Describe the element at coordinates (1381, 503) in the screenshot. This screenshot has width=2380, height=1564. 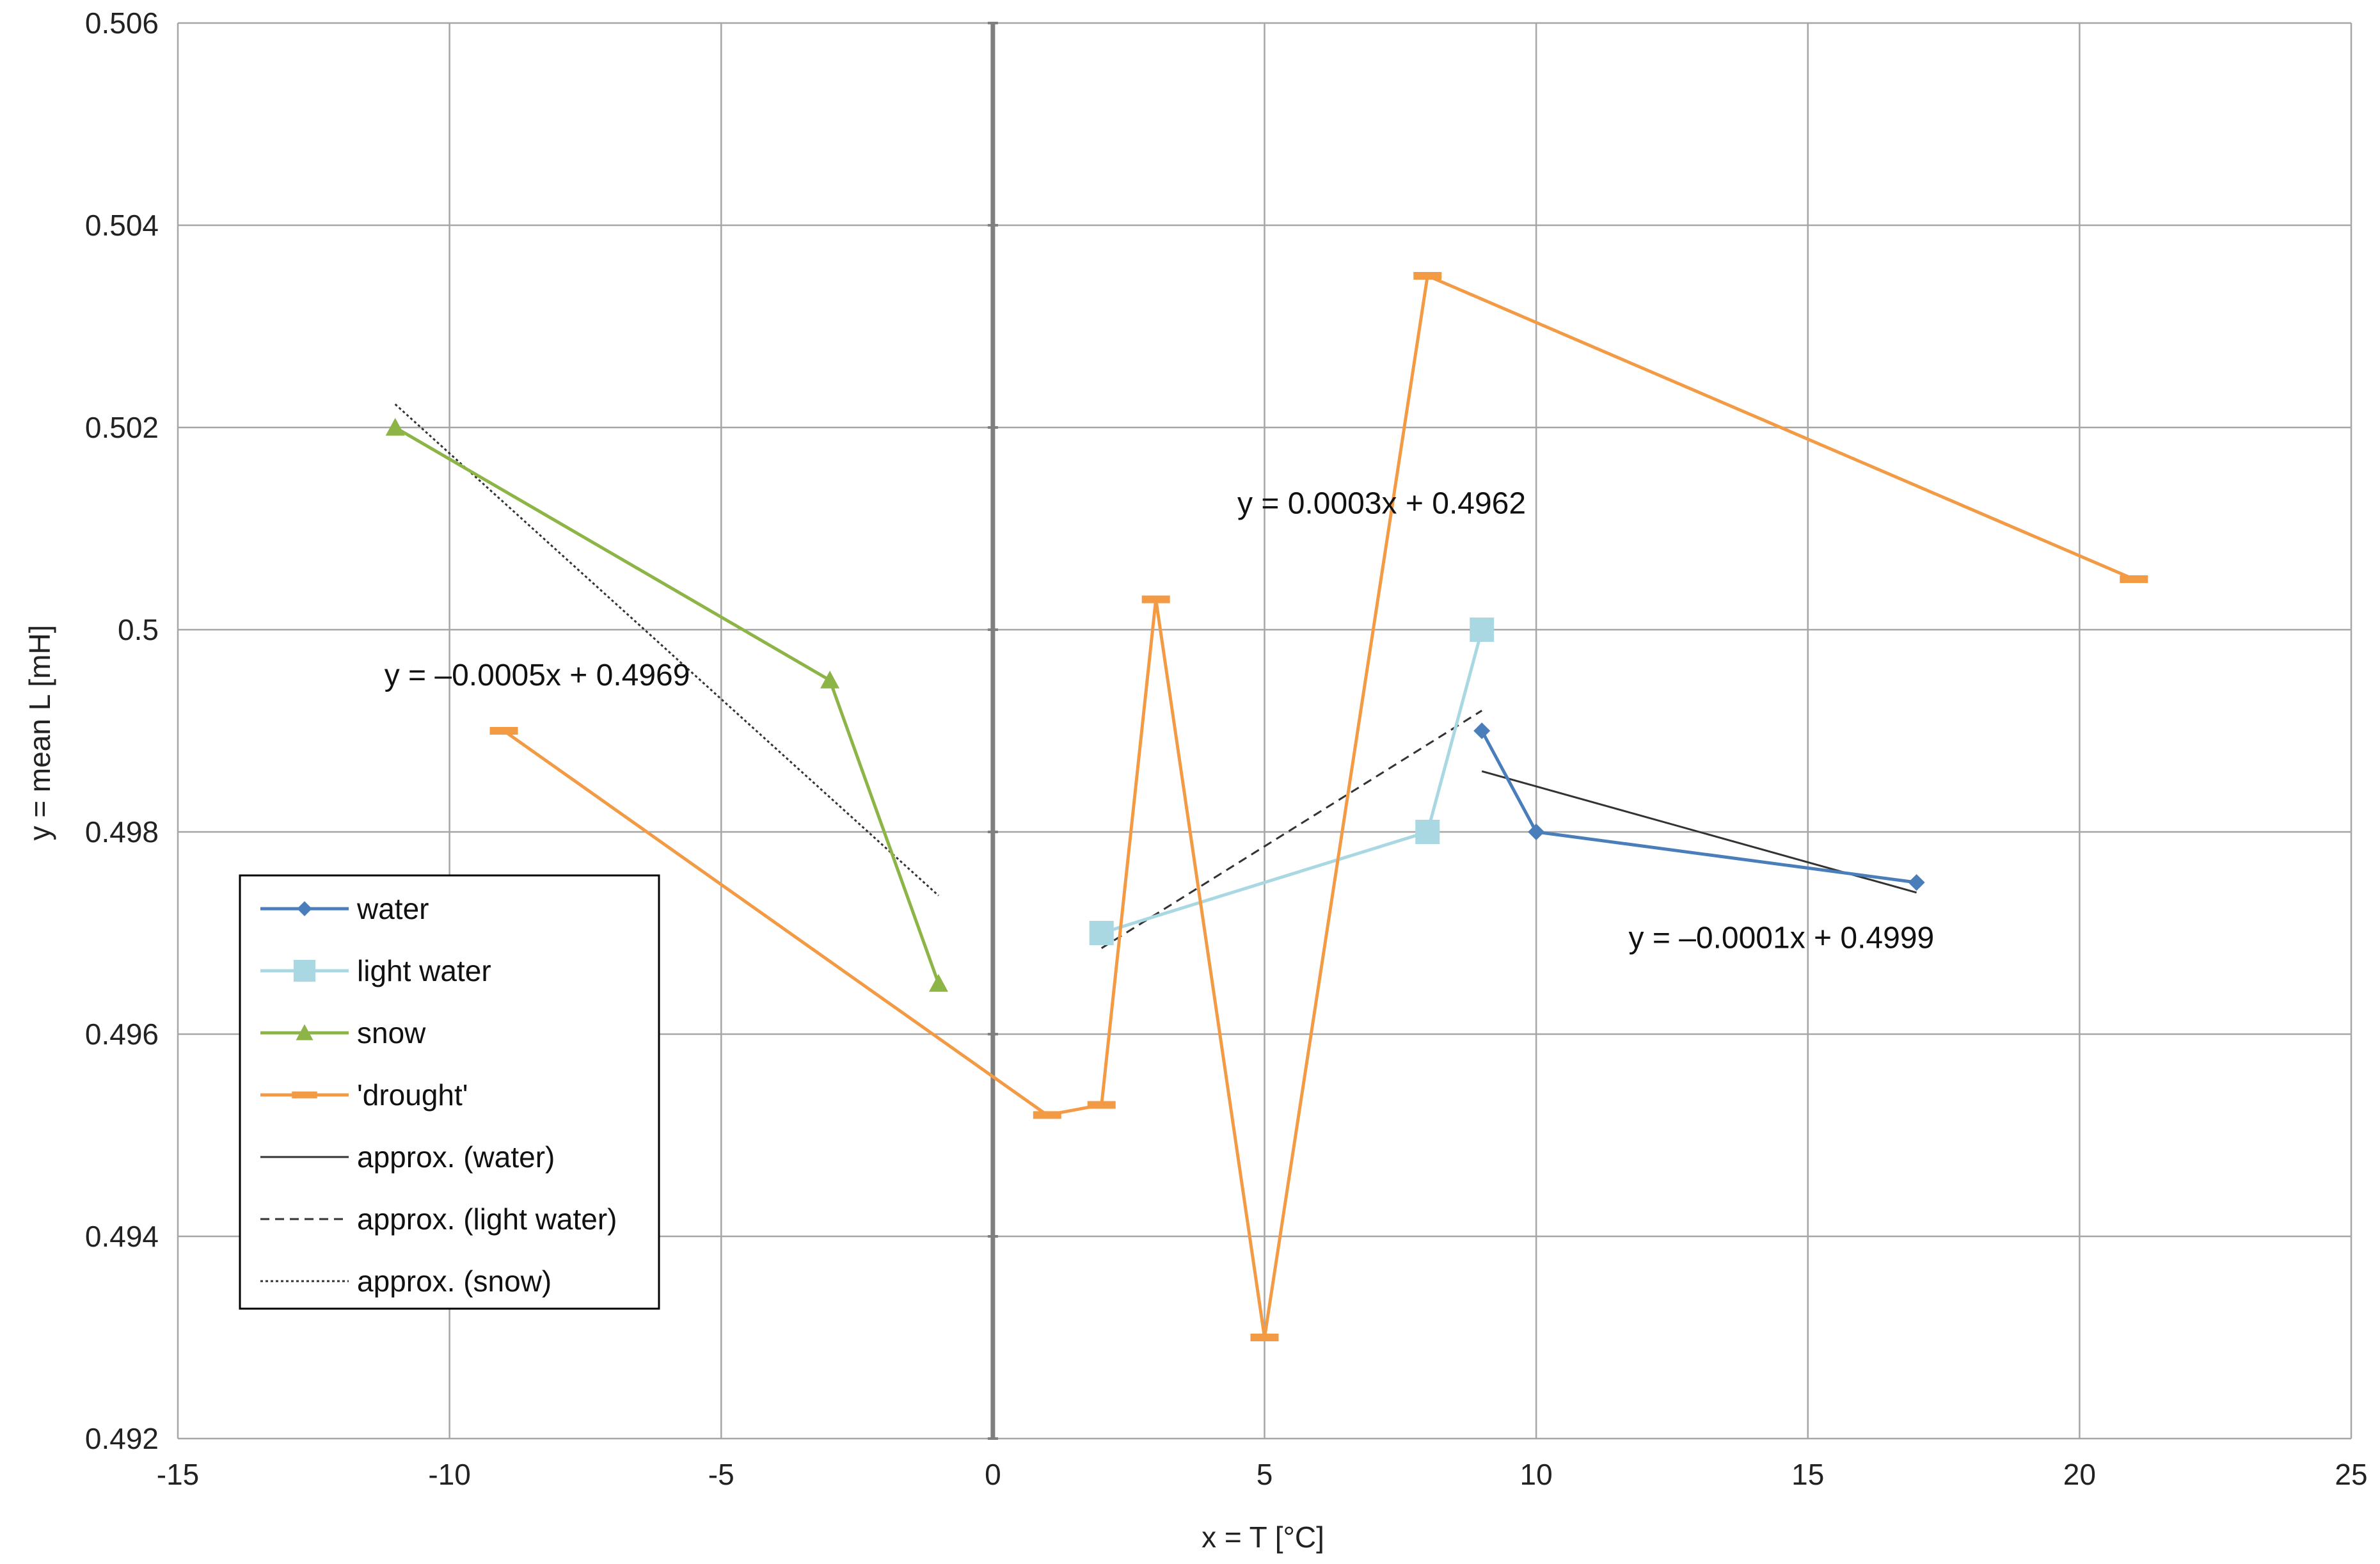
I see `trendline-equation: y = 0.0003x + 0.4962` at that location.